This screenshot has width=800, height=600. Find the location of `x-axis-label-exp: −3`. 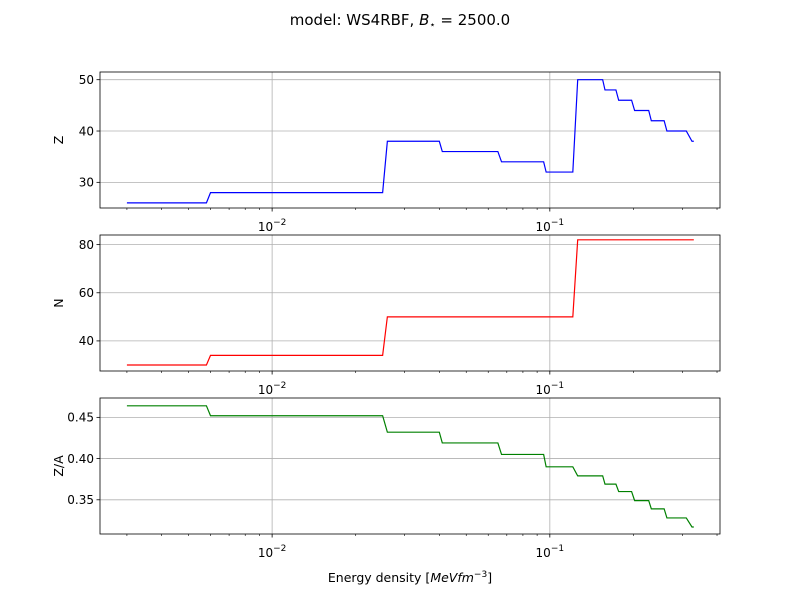

x-axis-label-exp: −3 is located at coordinates (480, 575).